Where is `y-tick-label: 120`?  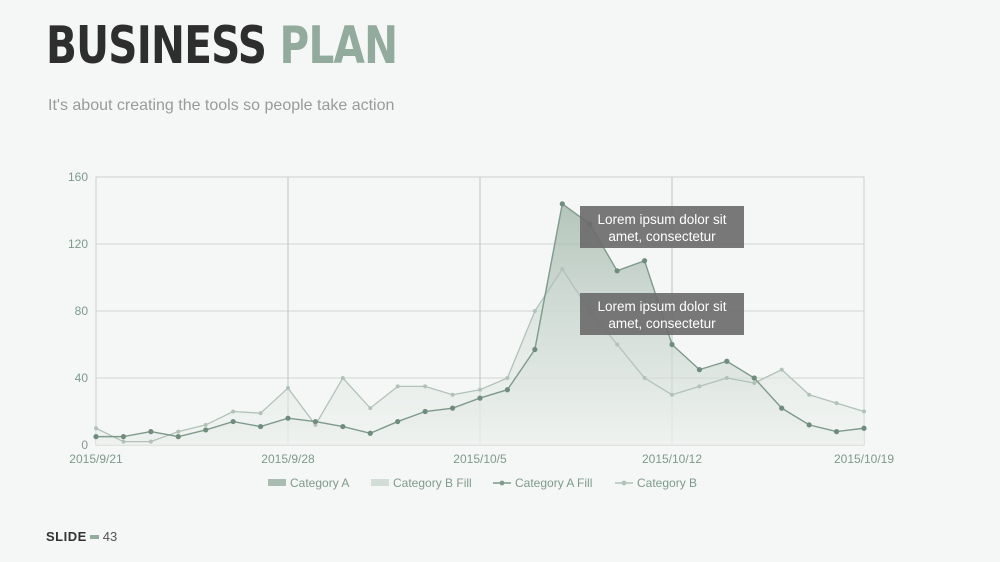
y-tick-label: 120 is located at coordinates (78, 244).